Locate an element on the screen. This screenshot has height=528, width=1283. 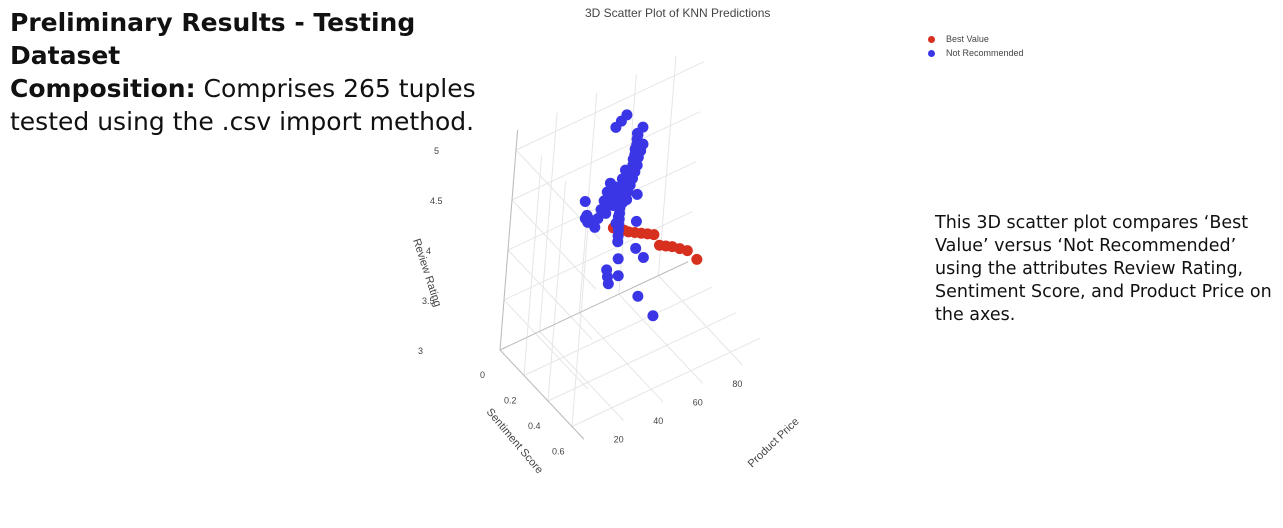
x-axis-title: Product Price is located at coordinates (774, 443).